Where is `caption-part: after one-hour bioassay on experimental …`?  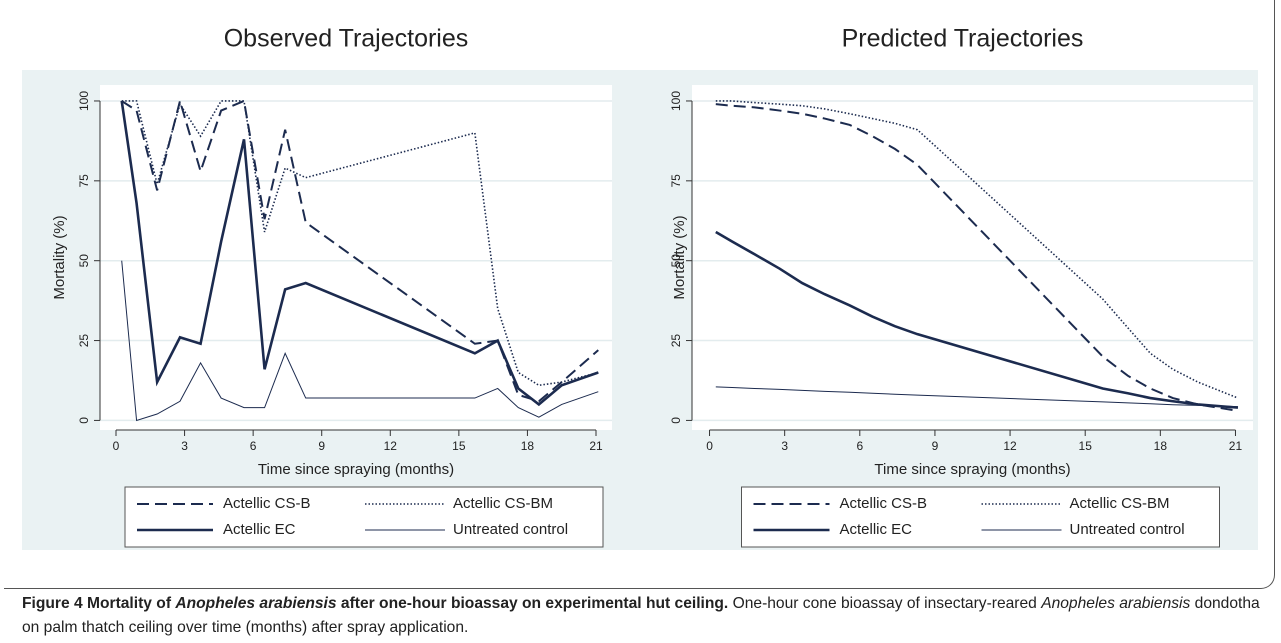
caption-part: after one-hour bioassay on experimental … is located at coordinates (534, 603).